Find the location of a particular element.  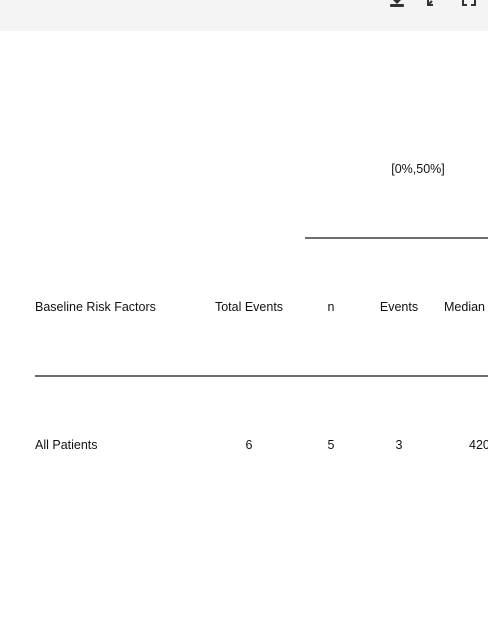

median-value: 420 is located at coordinates (478, 445).